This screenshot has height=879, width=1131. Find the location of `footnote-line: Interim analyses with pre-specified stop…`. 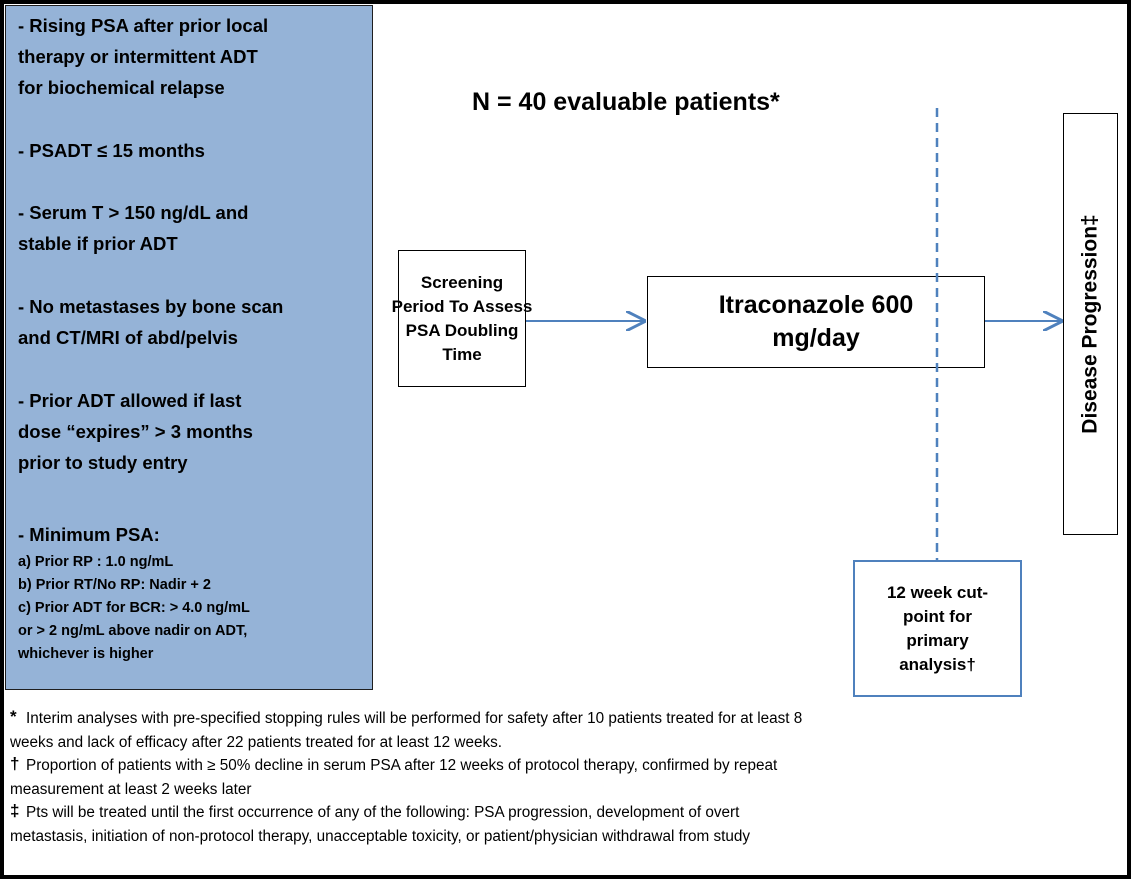

footnote-line: Interim analyses with pre-specified stop… is located at coordinates (414, 718).